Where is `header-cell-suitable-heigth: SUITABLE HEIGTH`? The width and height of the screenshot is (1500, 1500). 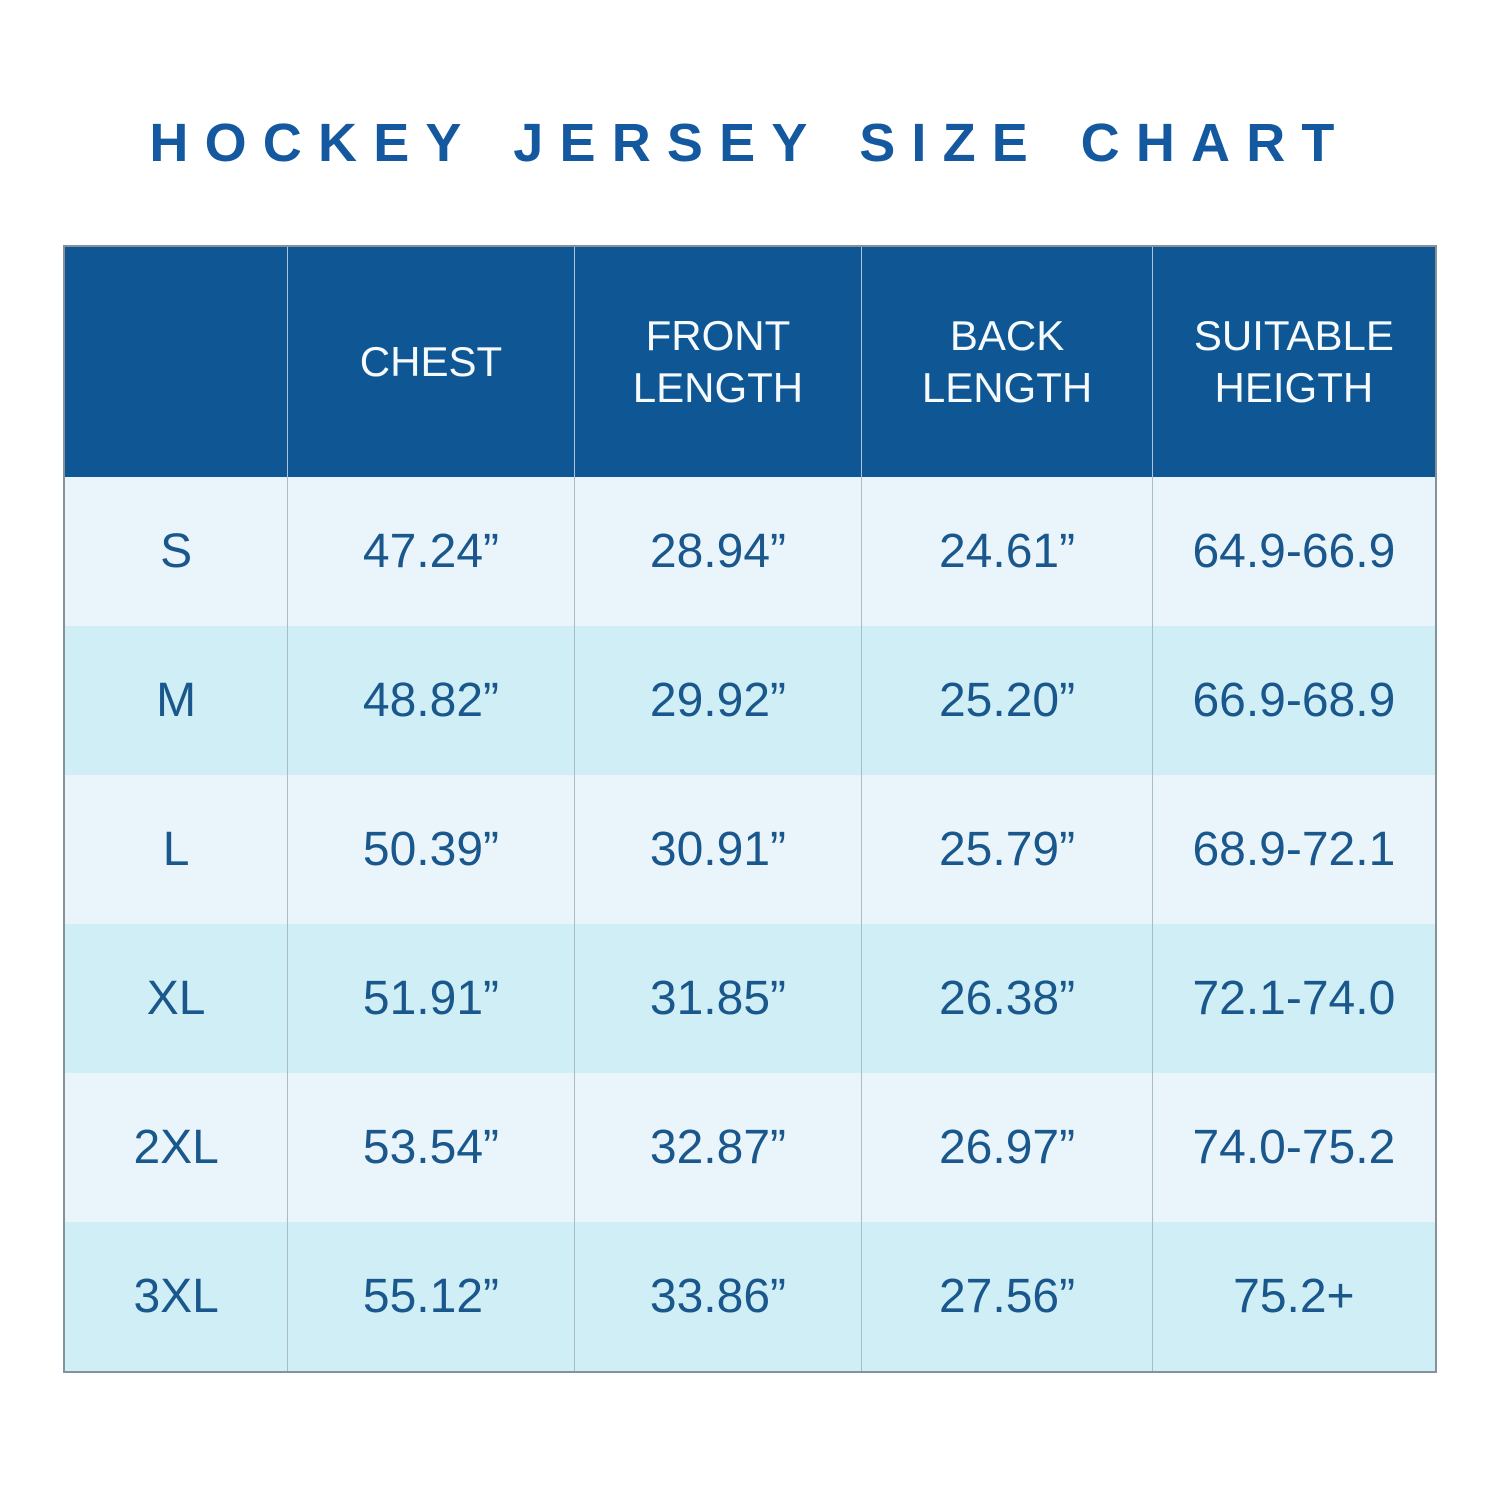 header-cell-suitable-heigth: SUITABLE HEIGTH is located at coordinates (1293, 361).